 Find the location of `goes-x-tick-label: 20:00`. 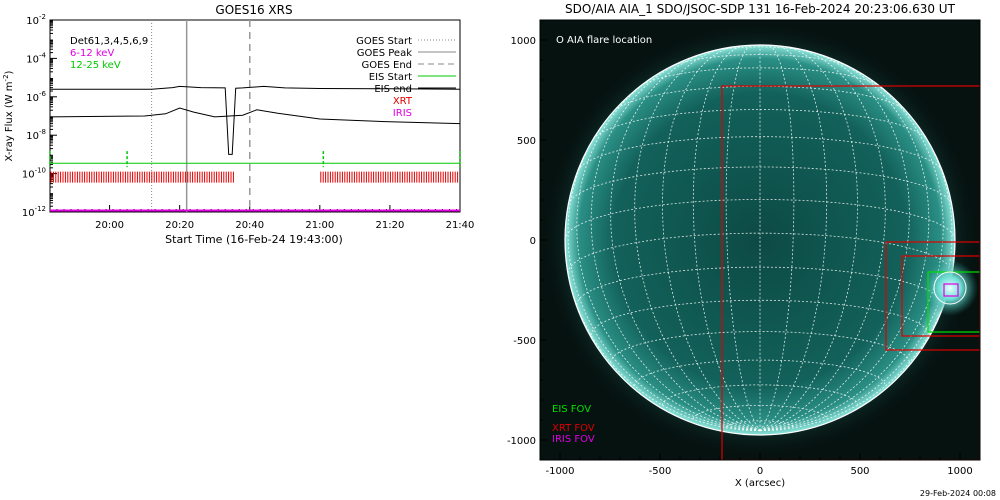

goes-x-tick-label: 20:00 is located at coordinates (109, 225).